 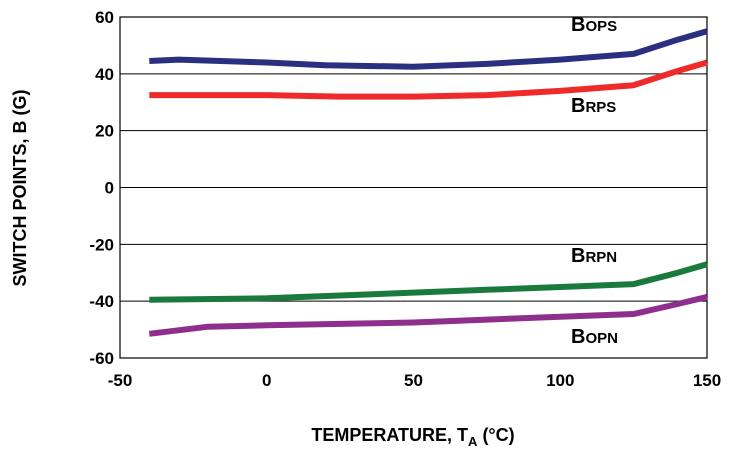 I want to click on x-tick-label: -50, so click(x=120, y=380).